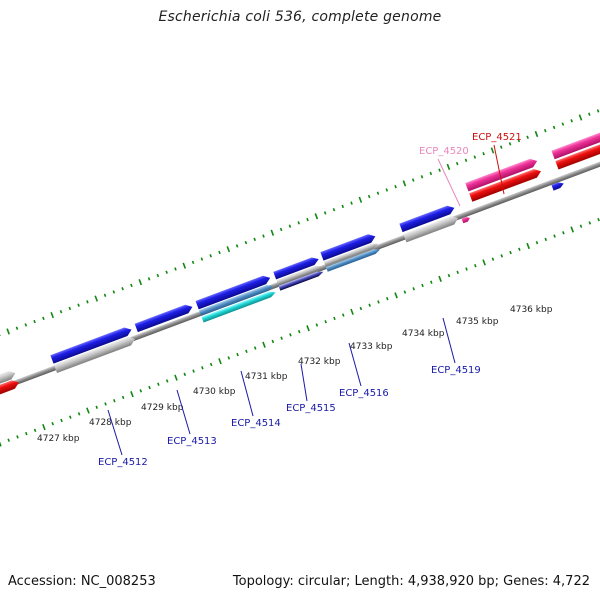 The height and width of the screenshot is (600, 600). Describe the element at coordinates (311, 408) in the screenshot. I see `gene-label: ECP_4515` at that location.